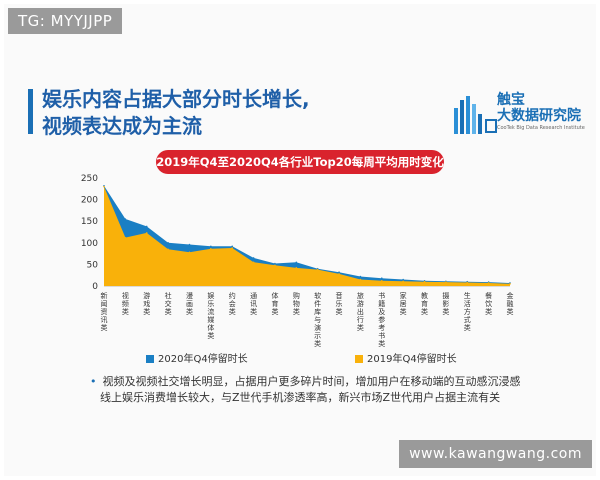  What do you see at coordinates (89, 244) in the screenshot?
I see `y-tick-label: 100` at bounding box center [89, 244].